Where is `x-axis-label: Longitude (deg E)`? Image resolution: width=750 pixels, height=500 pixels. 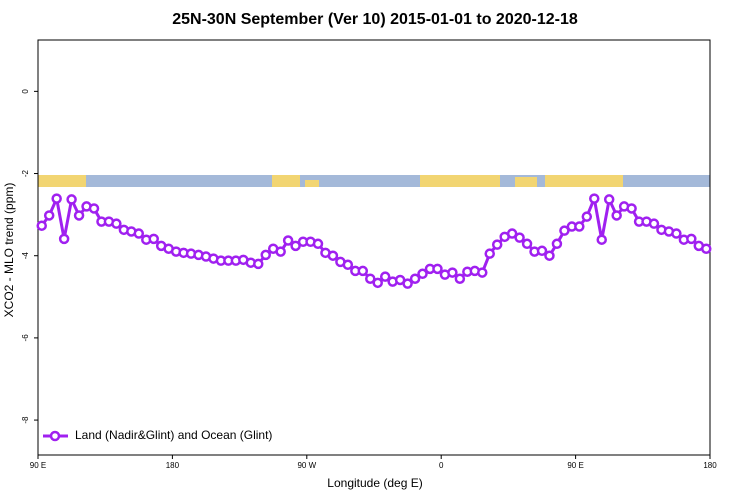 x-axis-label: Longitude (deg E) is located at coordinates (374, 483).